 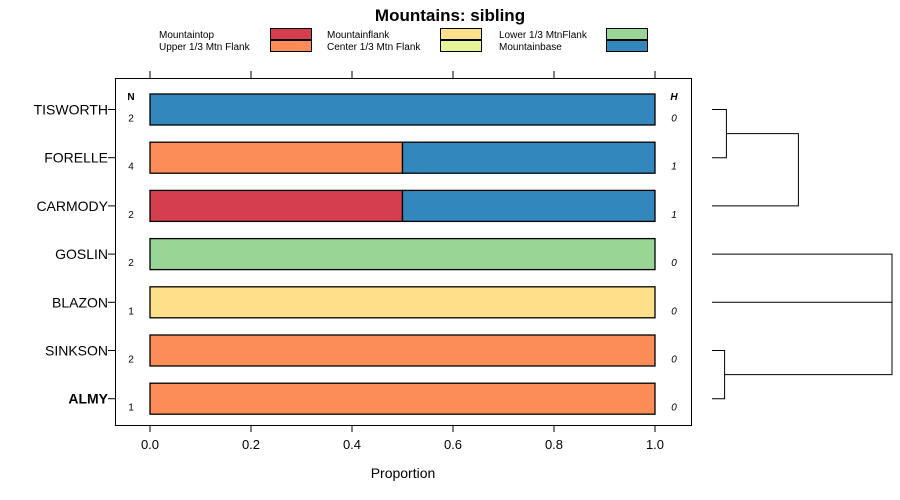 I want to click on bar-group-blazon, so click(x=402, y=302).